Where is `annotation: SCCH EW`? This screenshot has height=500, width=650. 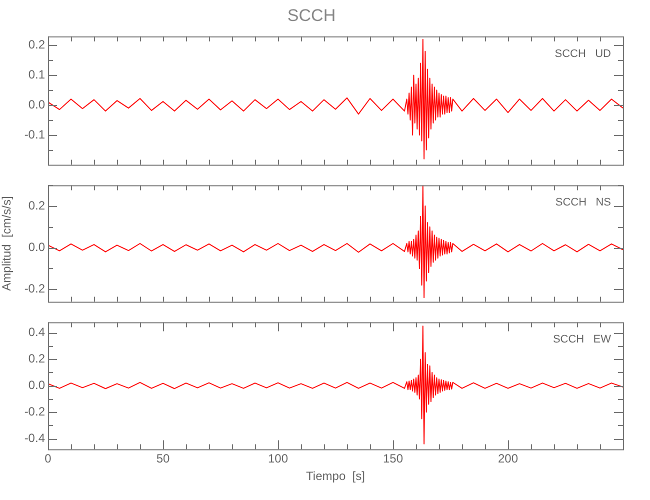 annotation: SCCH EW is located at coordinates (582, 340).